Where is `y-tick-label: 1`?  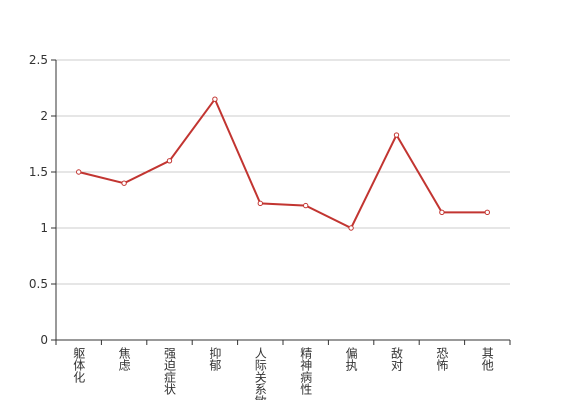
y-tick-label: 1 is located at coordinates (44, 228).